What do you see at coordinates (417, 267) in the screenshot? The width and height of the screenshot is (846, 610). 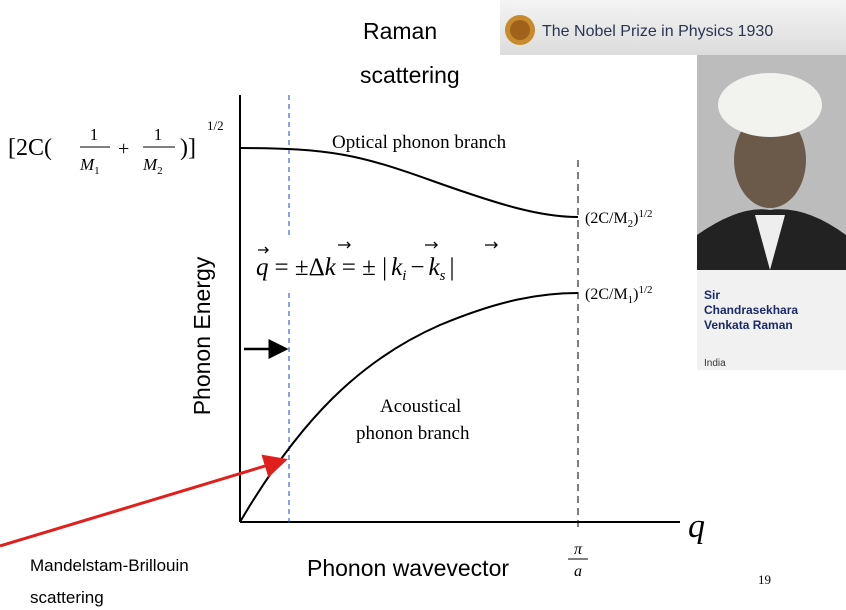 I see `formula-part: −` at bounding box center [417, 267].